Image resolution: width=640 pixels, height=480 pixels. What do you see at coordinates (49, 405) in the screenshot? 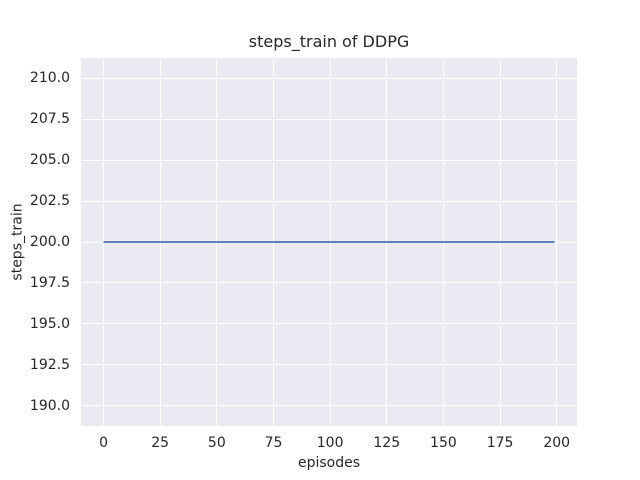
I see `y-tick-label: 190.0` at bounding box center [49, 405].